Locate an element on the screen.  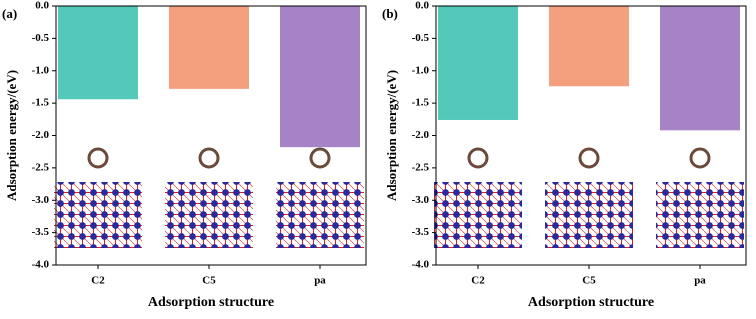
panel-label: (a) is located at coordinates (9, 13).